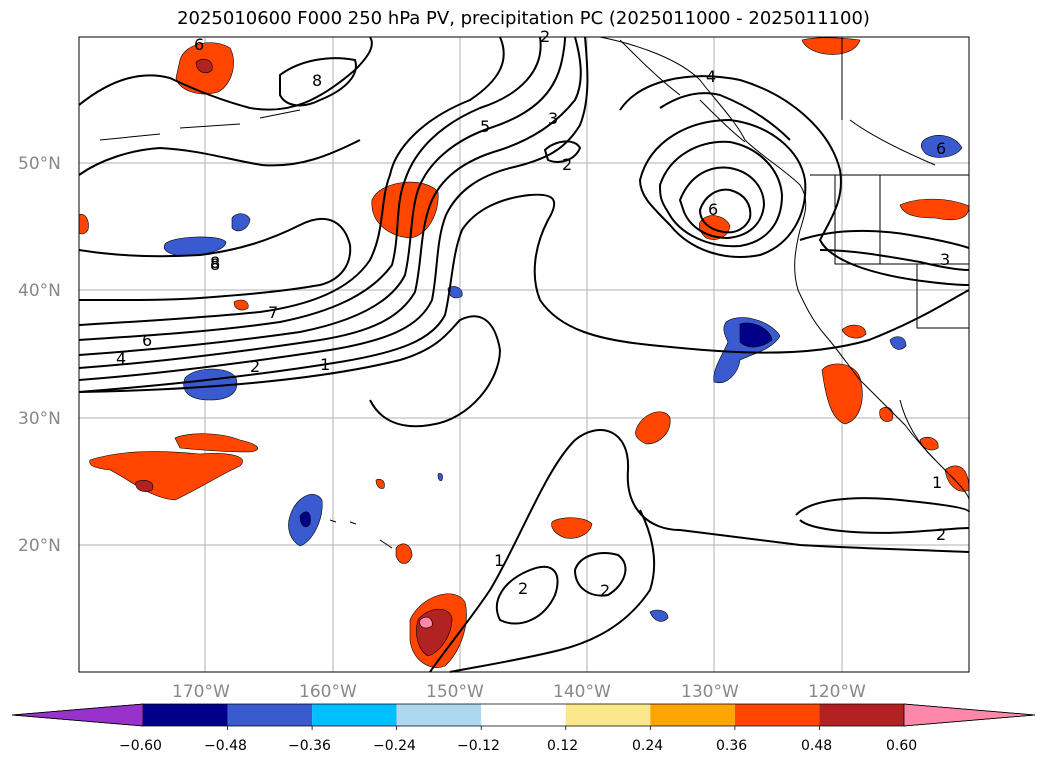 This screenshot has width=1047, height=765. I want to click on colorbar, so click(523, 716).